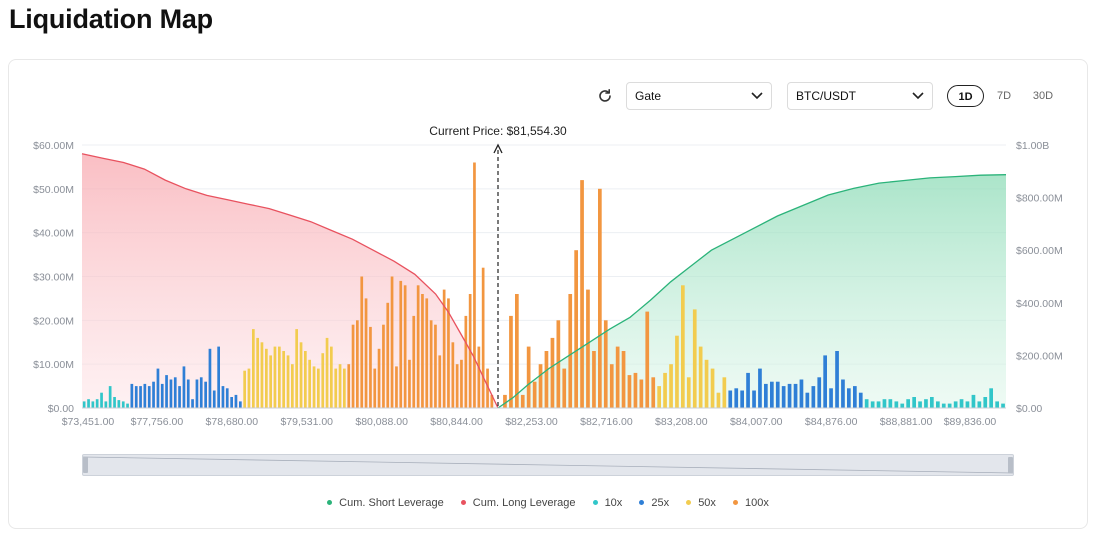  What do you see at coordinates (1004, 96) in the screenshot?
I see `timeframe-7d-button: 7D` at bounding box center [1004, 96].